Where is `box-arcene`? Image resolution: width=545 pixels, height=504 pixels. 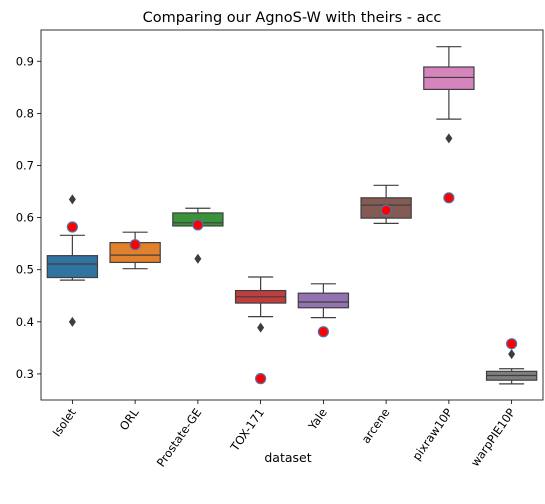
box-arcene is located at coordinates (386, 204).